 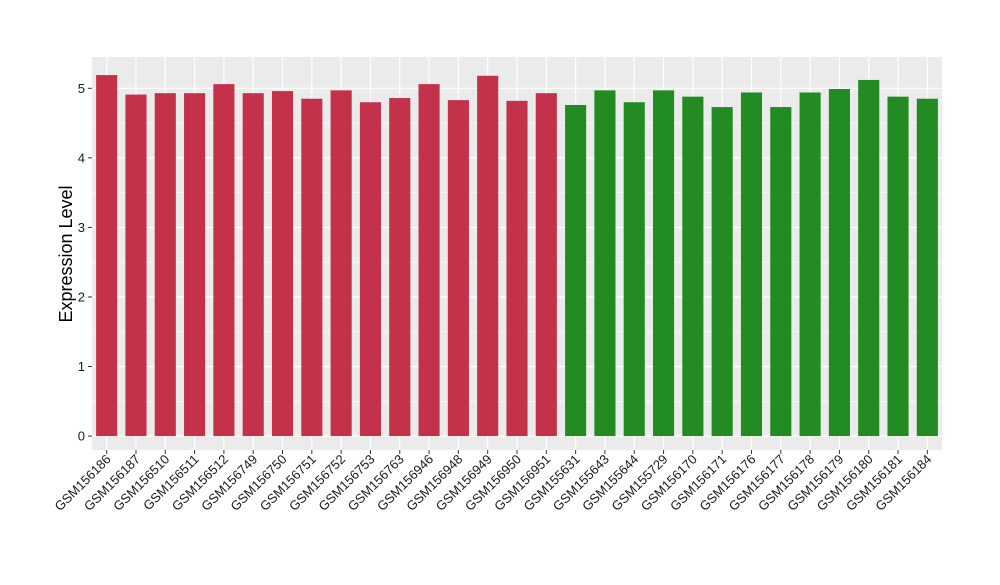 What do you see at coordinates (66, 253) in the screenshot?
I see `y-axis-title: Expression Level` at bounding box center [66, 253].